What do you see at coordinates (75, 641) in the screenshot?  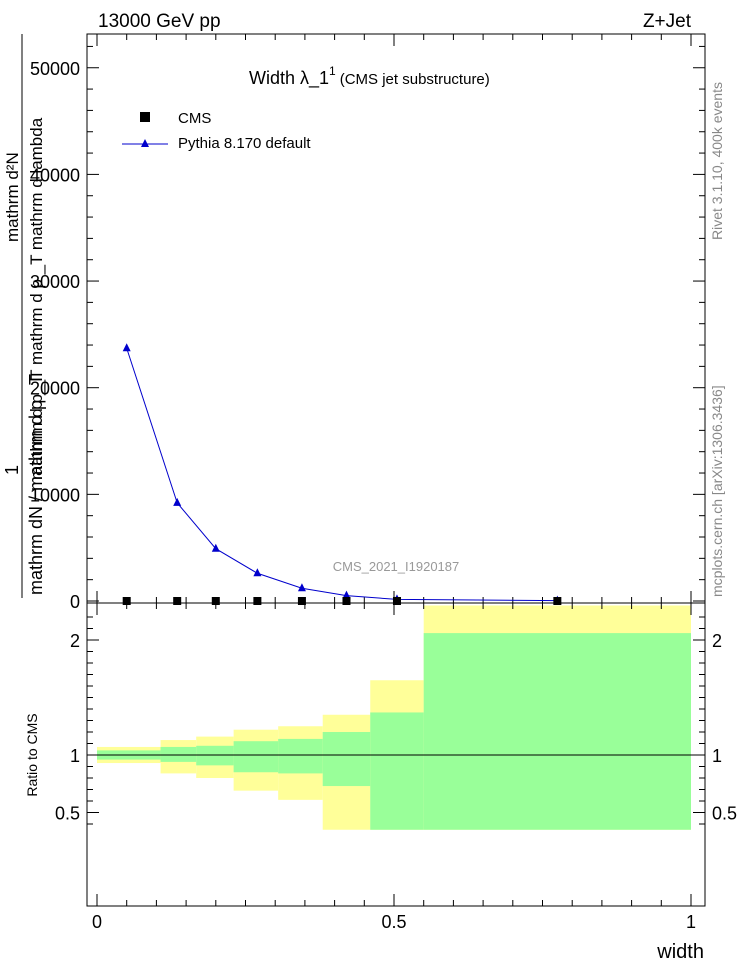 I see `ratio-y-tick-label: 2` at bounding box center [75, 641].